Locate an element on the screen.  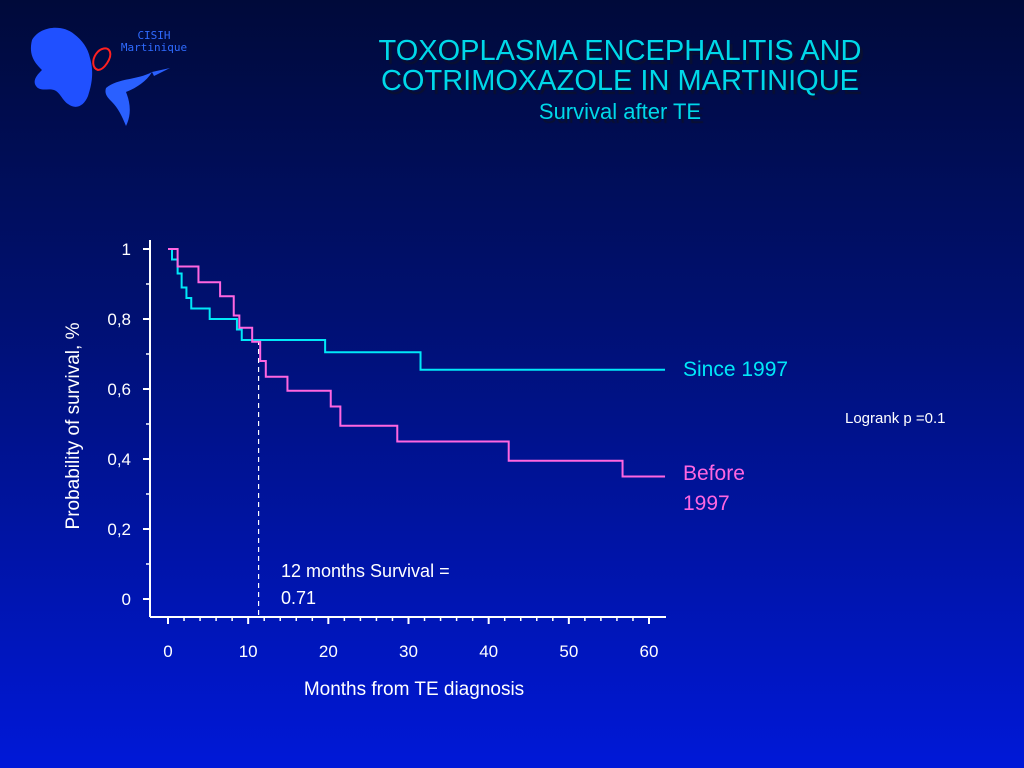
x-tick-label: 30 is located at coordinates (408, 651).